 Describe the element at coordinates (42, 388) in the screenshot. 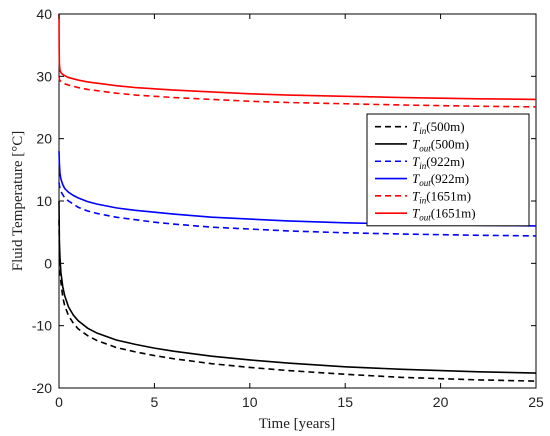

I see `y-tick-label: -20` at that location.